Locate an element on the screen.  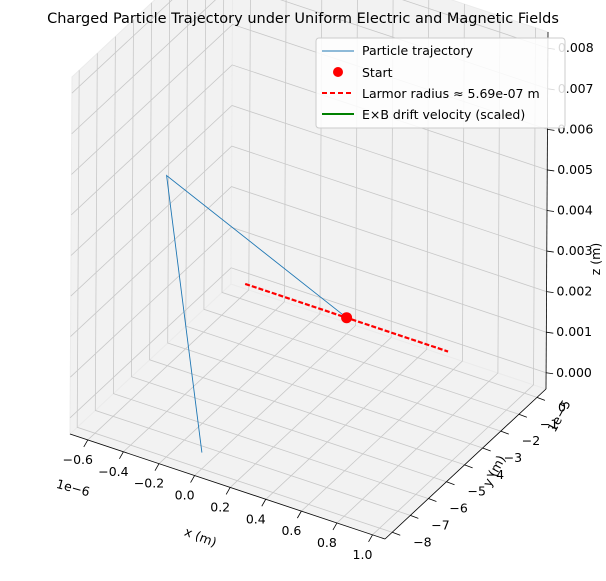
x-tick-label: −0.4 is located at coordinates (113, 471).